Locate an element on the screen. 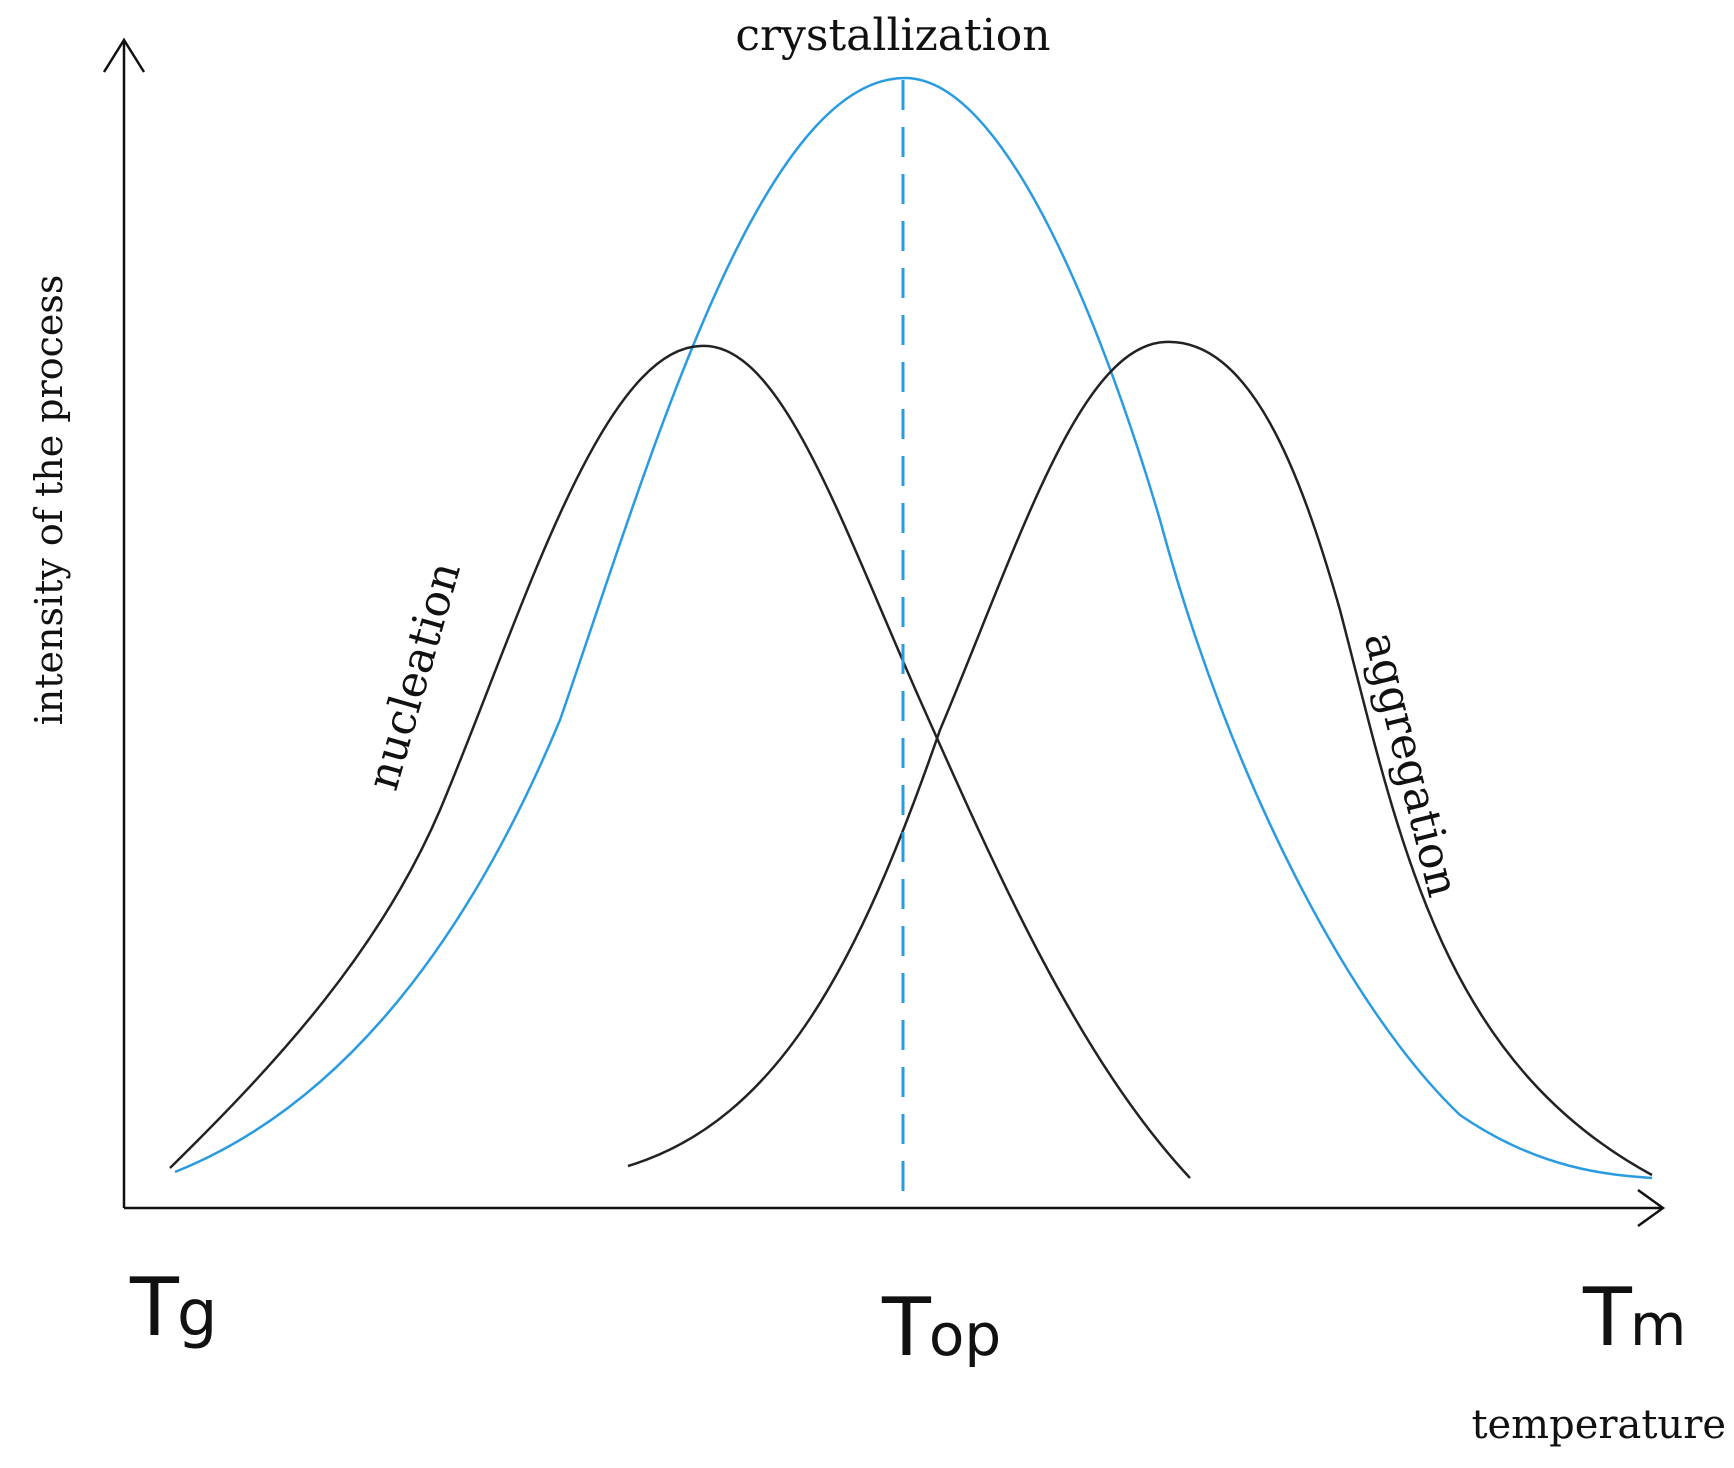  crystallization-label: crystallization is located at coordinates (892, 35).